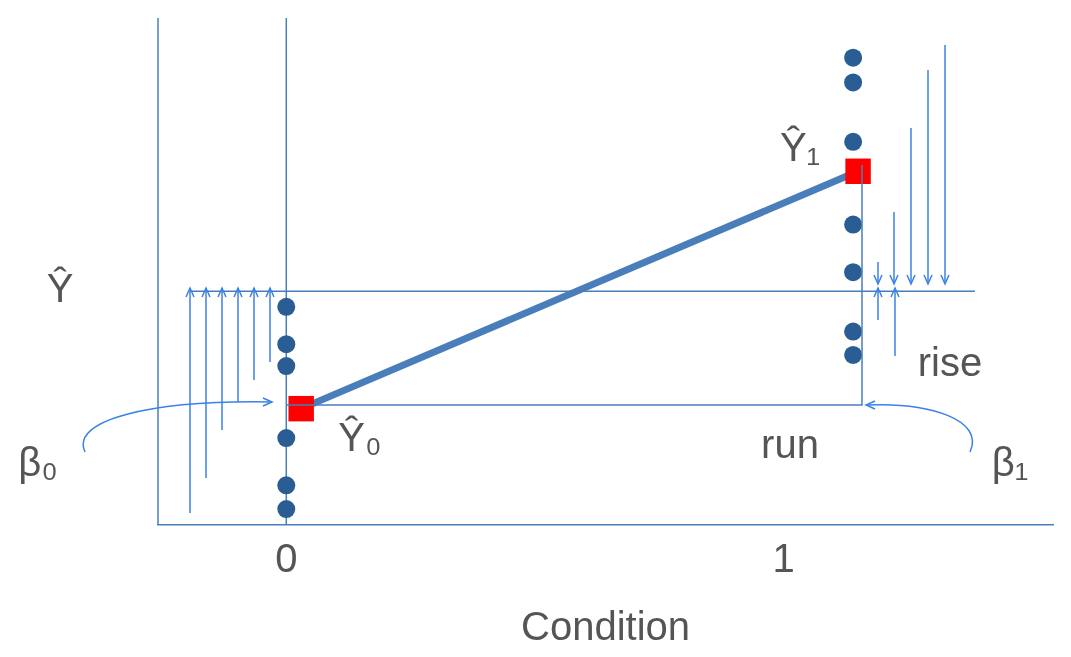 The height and width of the screenshot is (657, 1071). What do you see at coordinates (790, 444) in the screenshot?
I see `annotation: run` at bounding box center [790, 444].